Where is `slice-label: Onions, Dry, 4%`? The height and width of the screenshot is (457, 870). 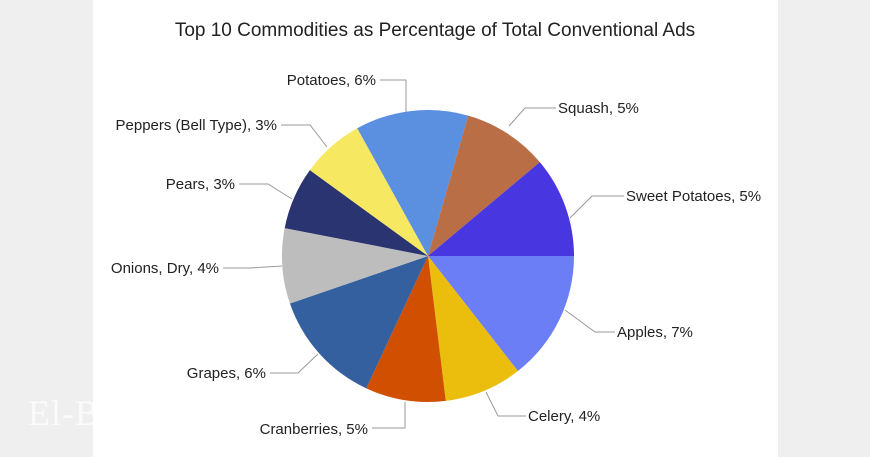 slice-label: Onions, Dry, 4% is located at coordinates (165, 268).